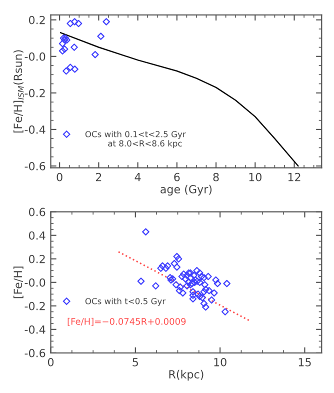 The width and height of the screenshot is (334, 393). What do you see at coordinates (125, 302) in the screenshot?
I see `legend-label: OCs with t<0.5 Gyr` at bounding box center [125, 302].